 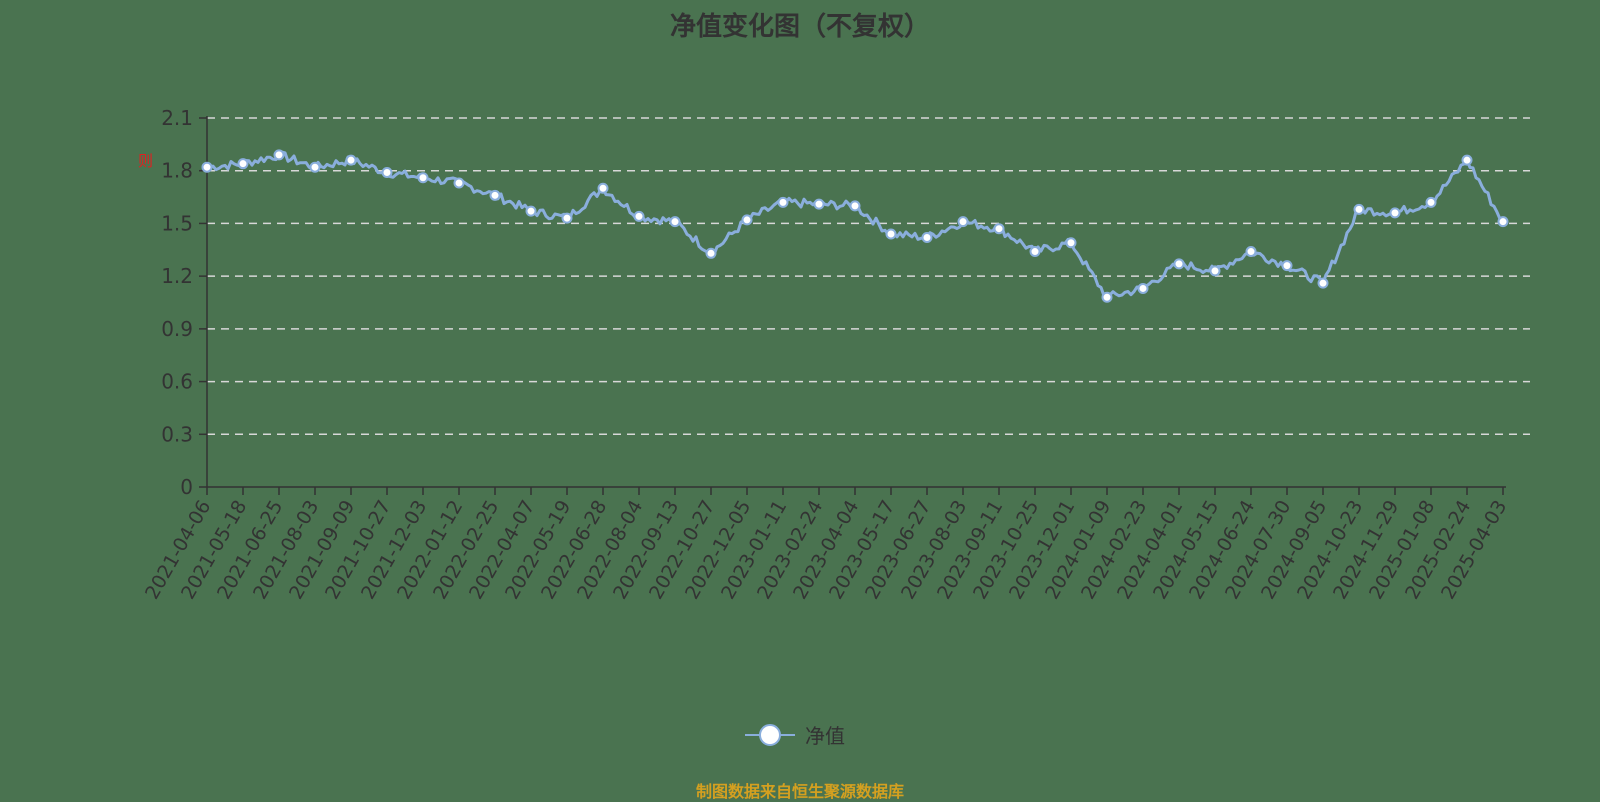 I want to click on svg-text: 2.1, so click(x=177, y=118).